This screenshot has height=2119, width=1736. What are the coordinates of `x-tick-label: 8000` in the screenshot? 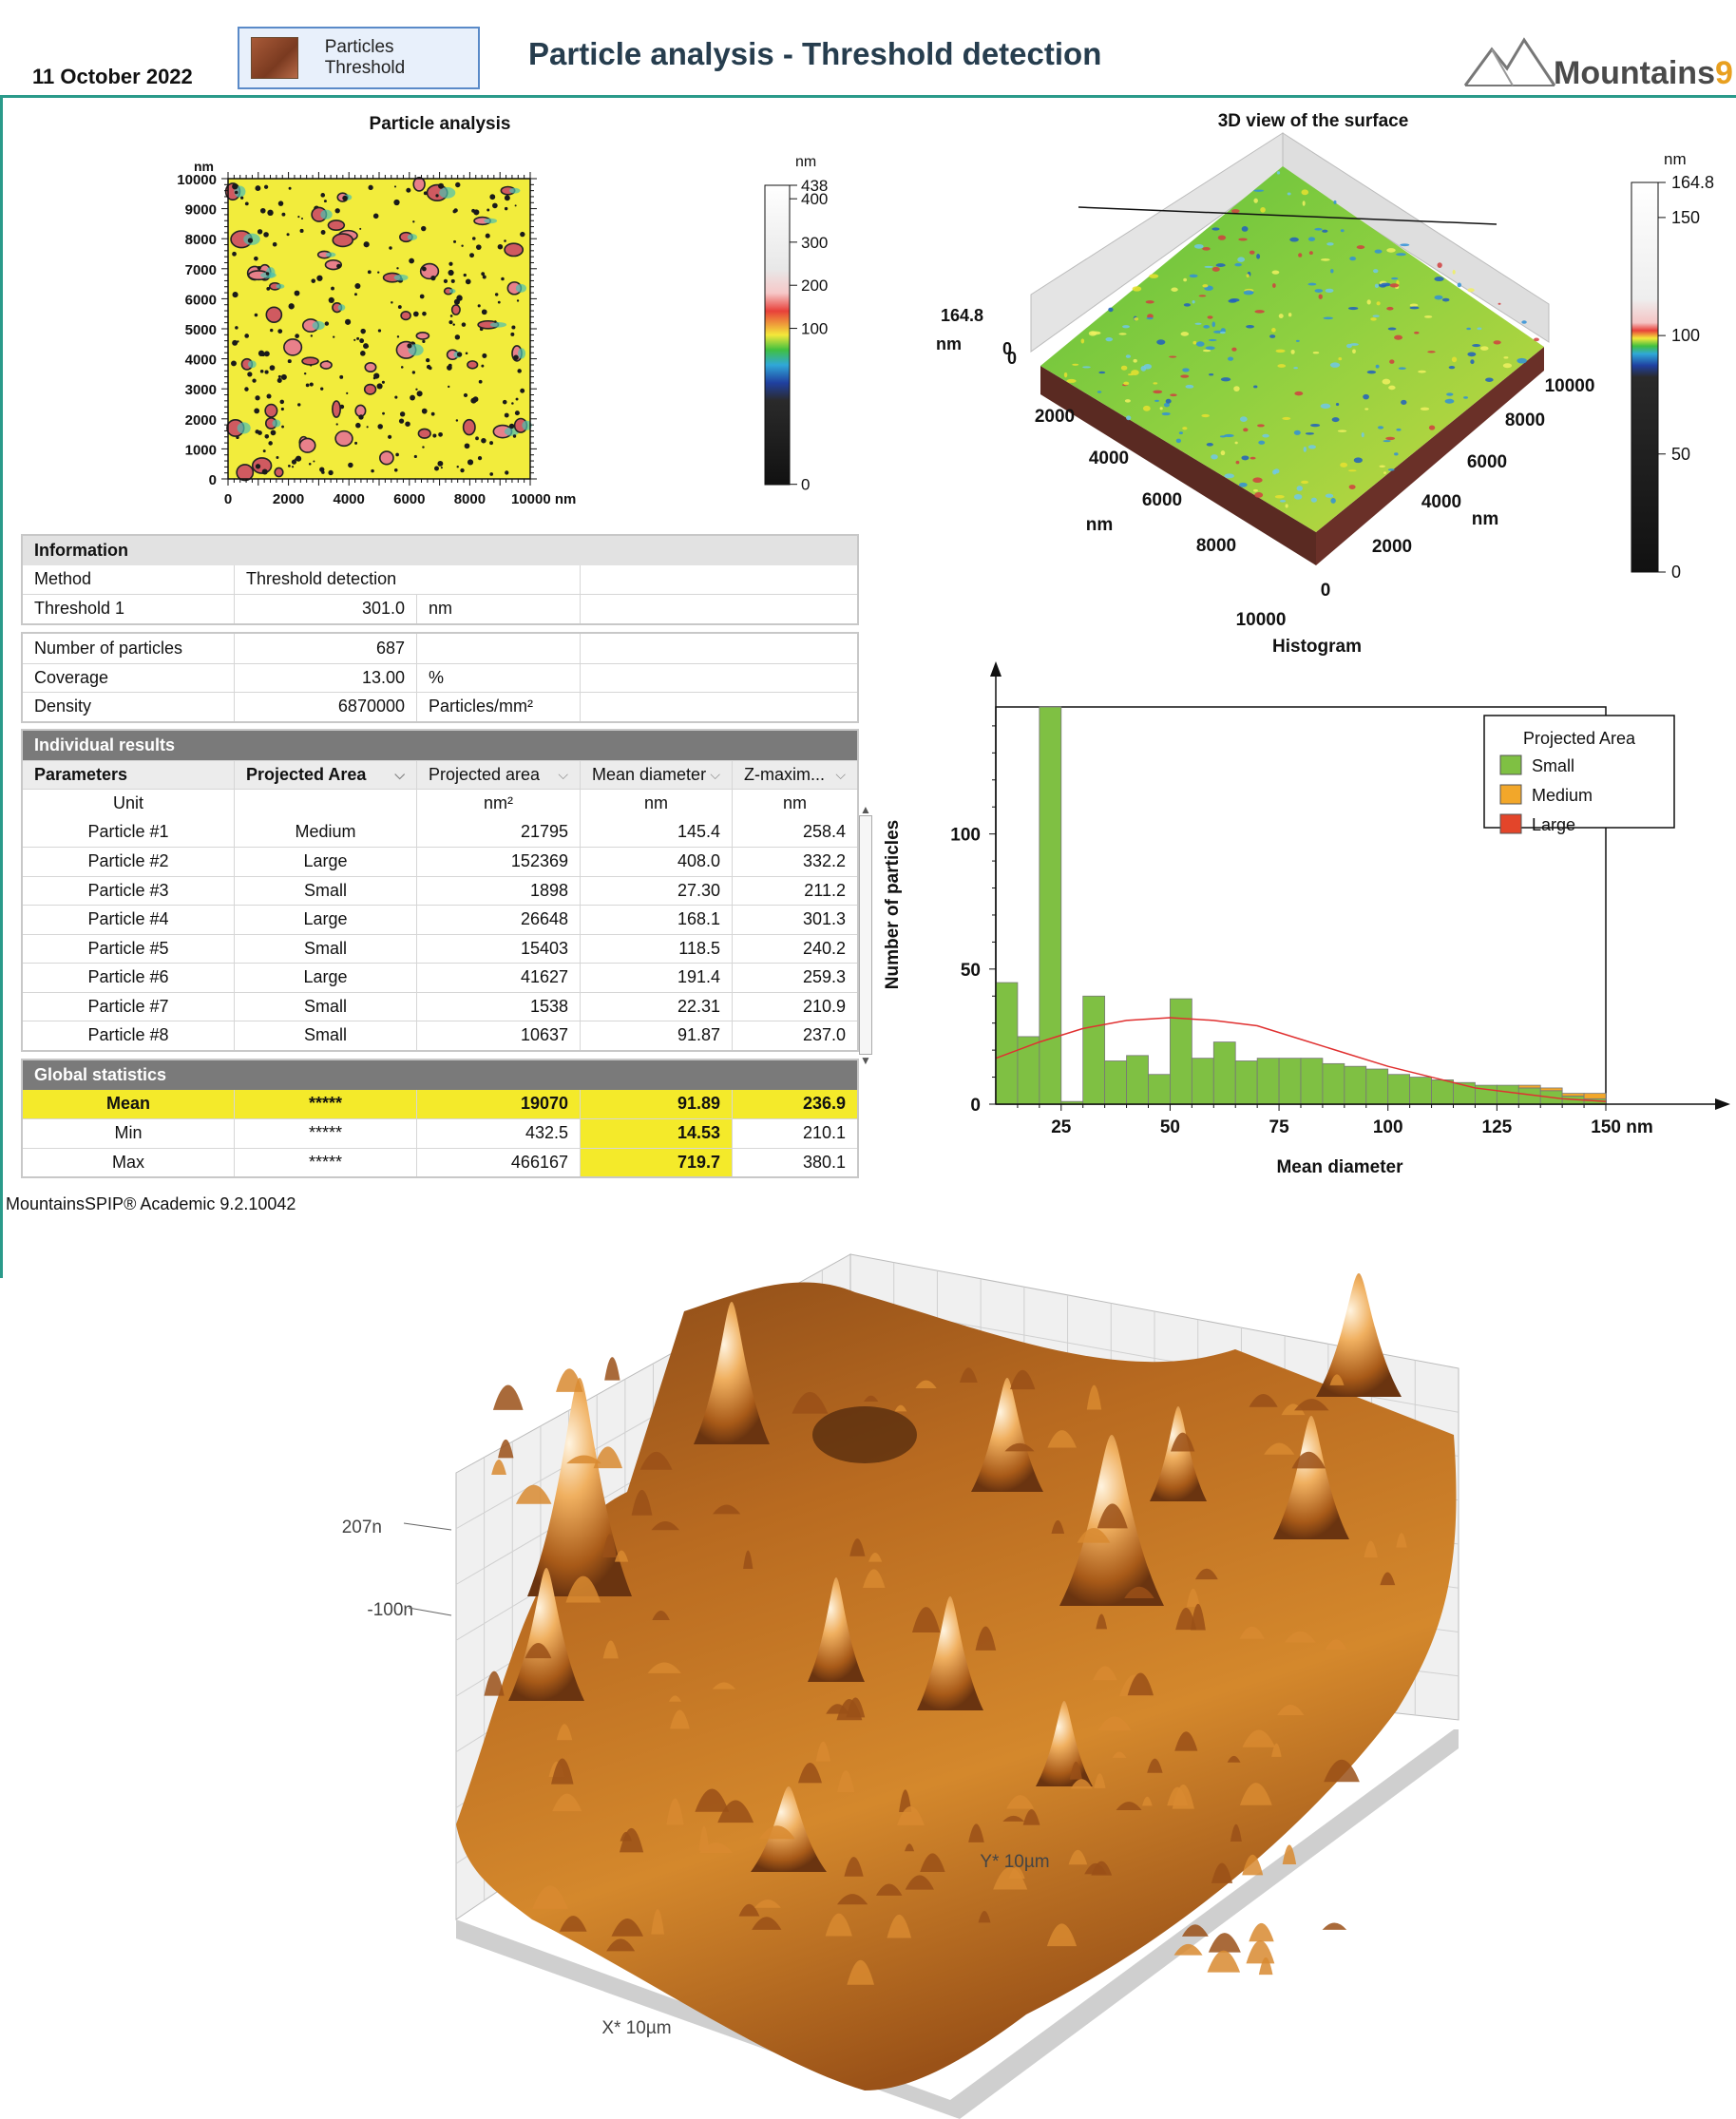 It's located at (470, 499).